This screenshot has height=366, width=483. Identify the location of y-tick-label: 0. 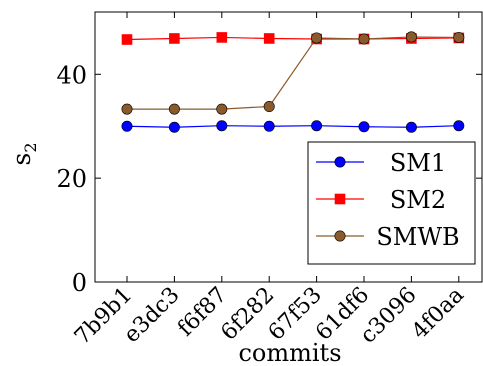
(79, 283).